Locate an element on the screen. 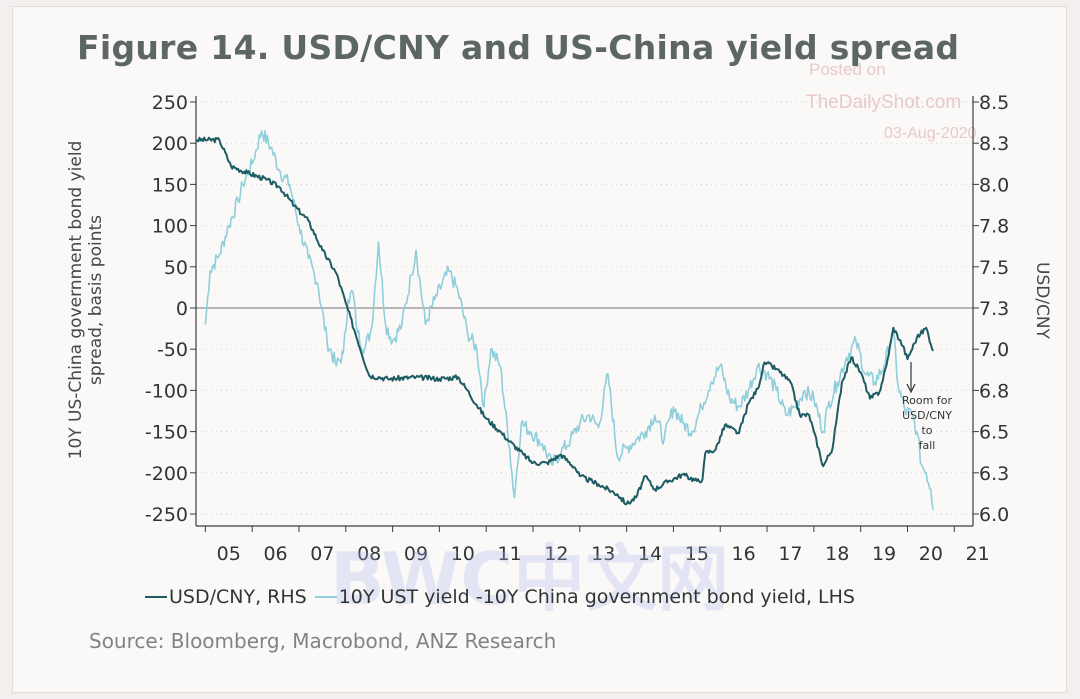 The height and width of the screenshot is (699, 1080). y-right-tick-label: 7.5 is located at coordinates (994, 268).